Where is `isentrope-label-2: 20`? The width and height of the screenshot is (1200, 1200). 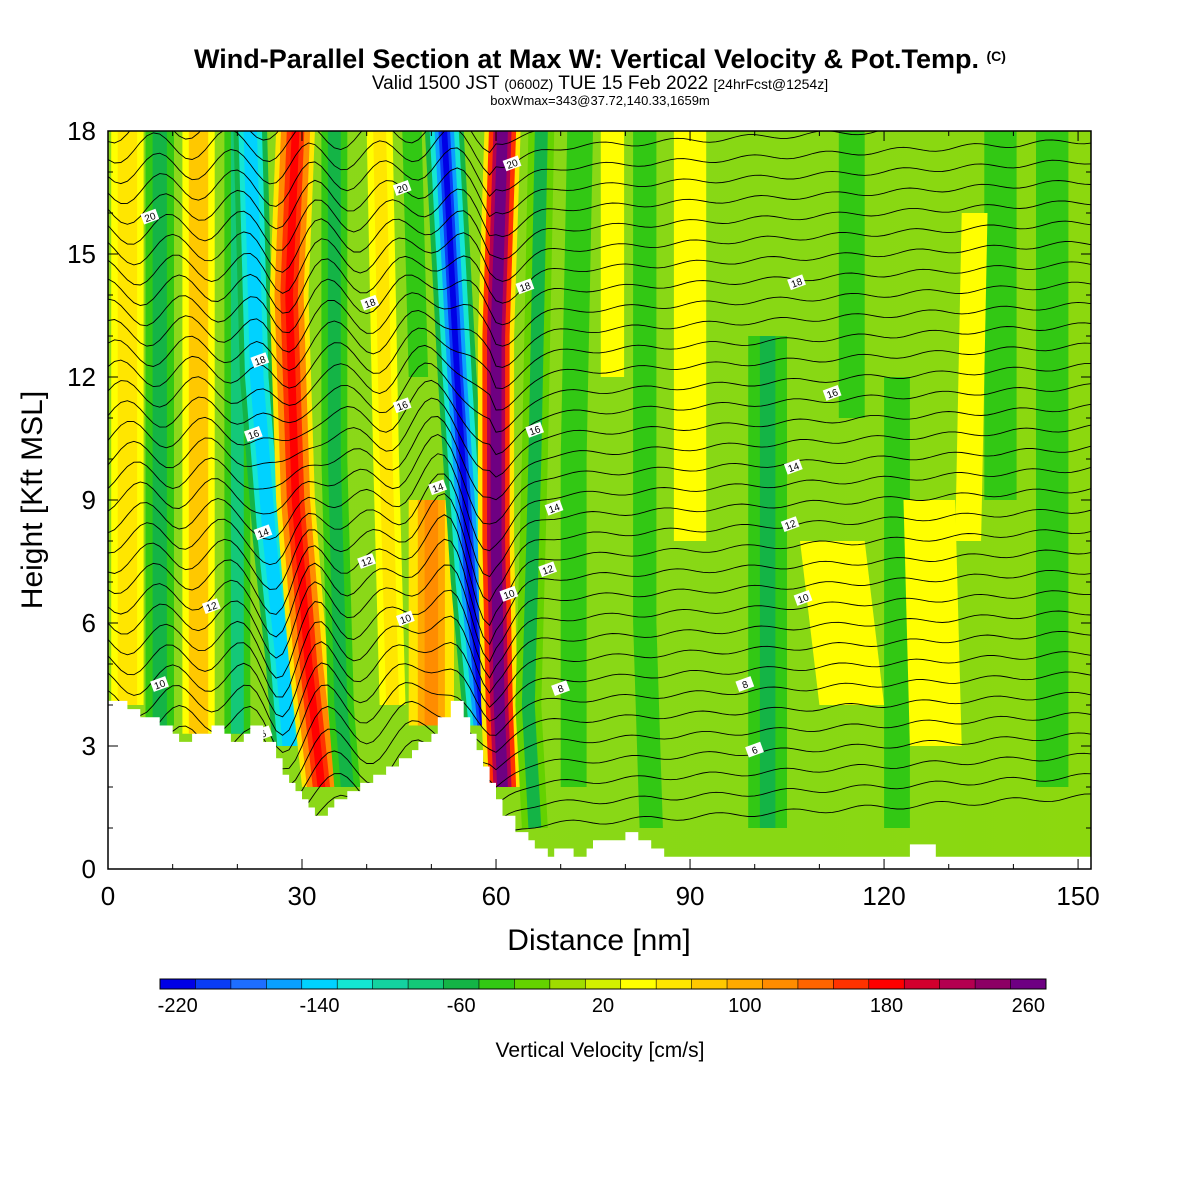
isentrope-label-2: 20 is located at coordinates (512, 163).